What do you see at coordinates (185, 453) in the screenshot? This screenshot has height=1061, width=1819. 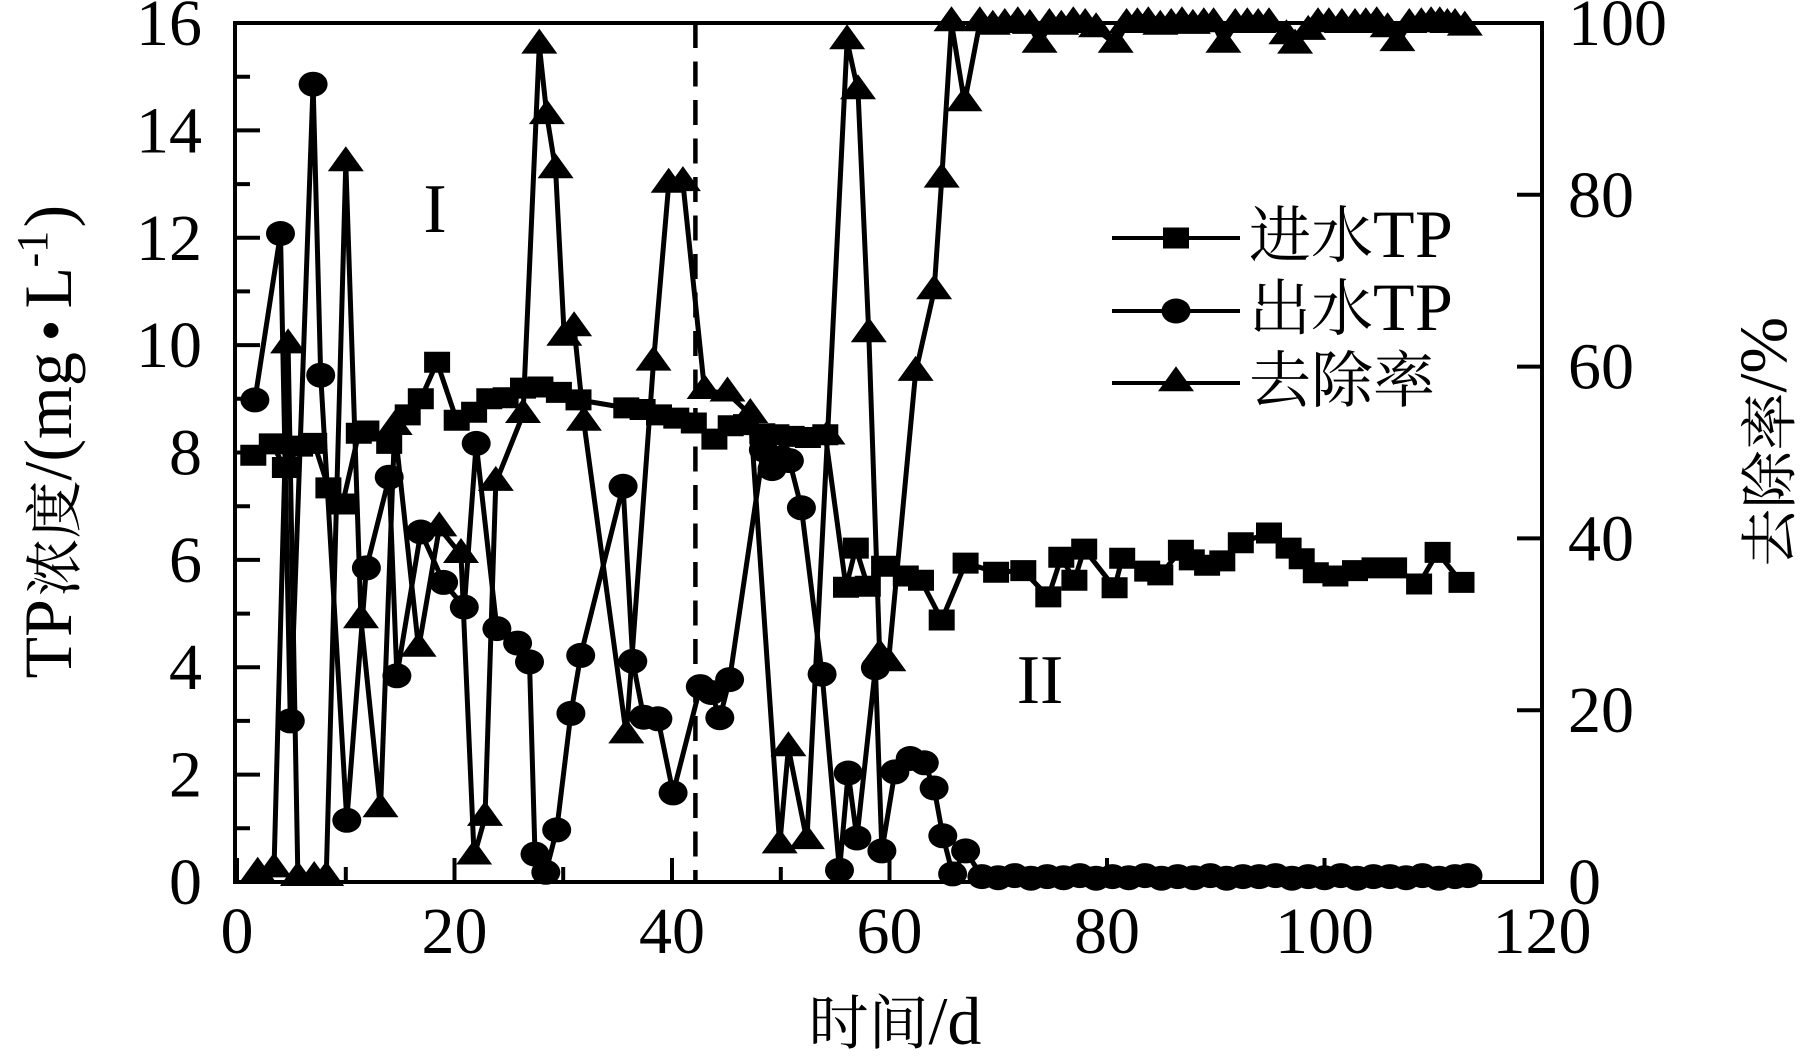 I see `svg-text: 8` at bounding box center [185, 453].